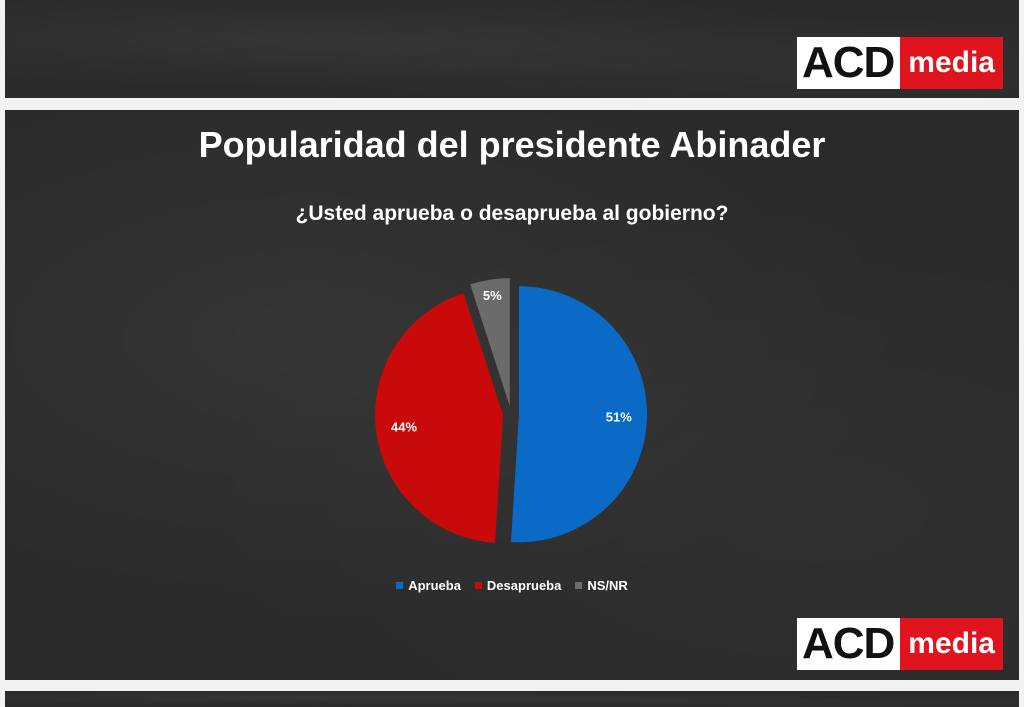  What do you see at coordinates (512, 213) in the screenshot?
I see `chart-subtitle: ¿Usted aprueba o desaprueba al gobierno?` at bounding box center [512, 213].